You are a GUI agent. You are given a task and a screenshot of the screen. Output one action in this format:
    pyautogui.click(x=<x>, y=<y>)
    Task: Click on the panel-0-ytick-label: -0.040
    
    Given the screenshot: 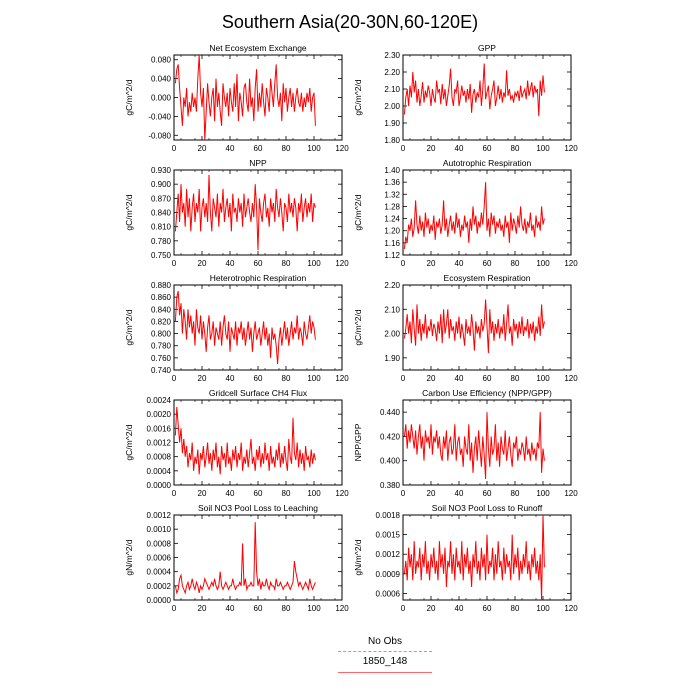 What is the action you would take?
    pyautogui.click(x=159, y=116)
    